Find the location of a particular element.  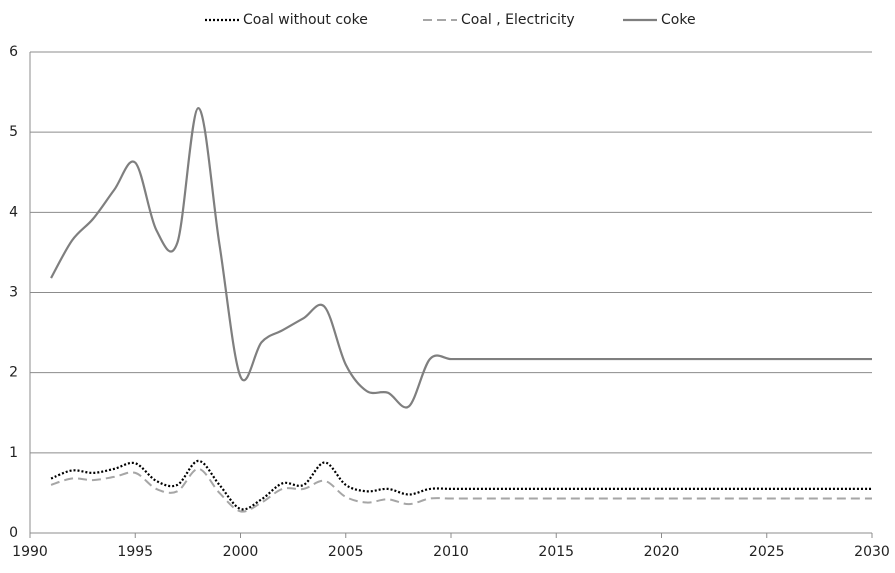

x-tick-label: 2000 is located at coordinates (241, 552).